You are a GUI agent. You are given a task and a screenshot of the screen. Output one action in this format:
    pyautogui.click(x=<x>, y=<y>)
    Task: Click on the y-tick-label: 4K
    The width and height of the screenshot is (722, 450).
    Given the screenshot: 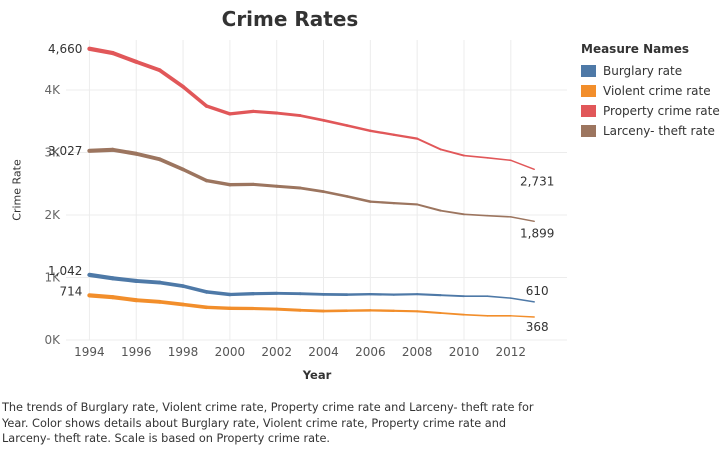 What is the action you would take?
    pyautogui.click(x=52, y=90)
    